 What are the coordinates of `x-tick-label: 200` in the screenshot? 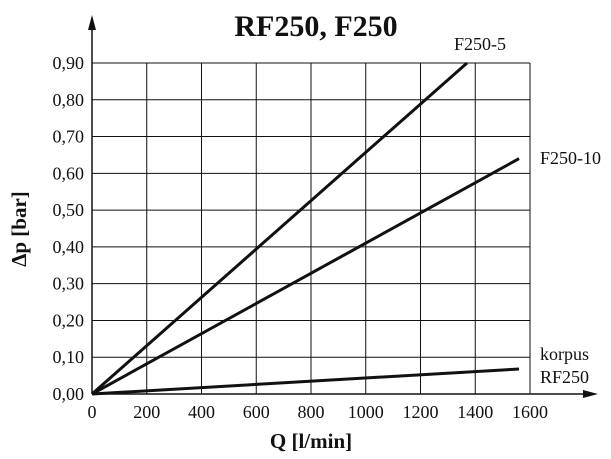 It's located at (146, 412).